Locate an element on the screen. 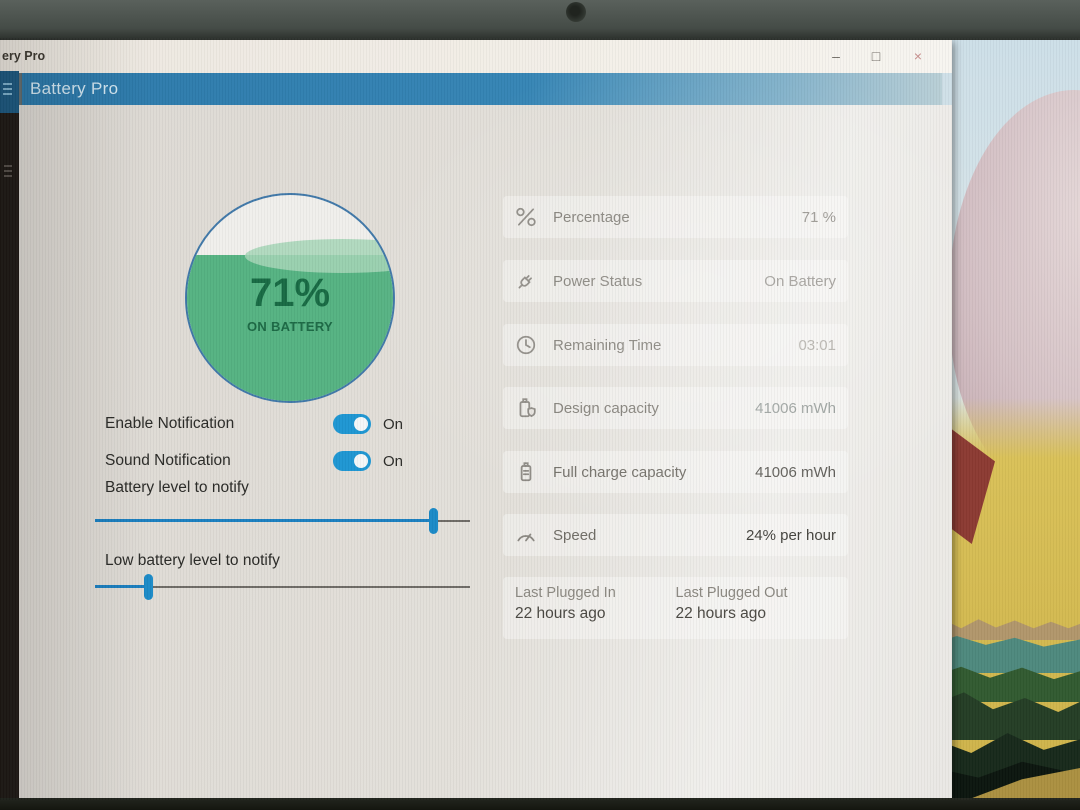 This screenshot has height=810, width=1080. last-plugged-in-label: Last Plugged In is located at coordinates (565, 593).